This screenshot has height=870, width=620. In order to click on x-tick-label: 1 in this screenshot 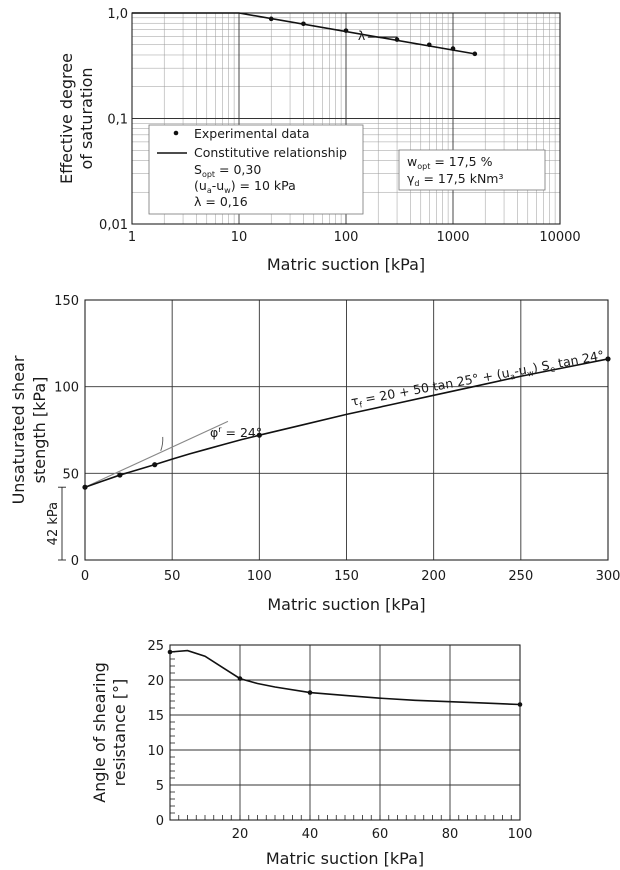, I will do `click(132, 237)`.